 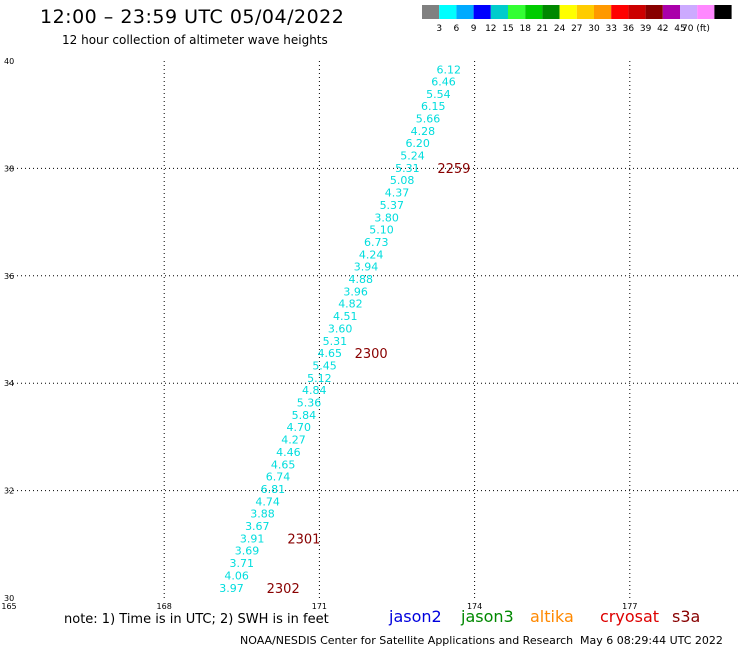 I want to click on wave-height-label: 5.08, so click(x=402, y=180).